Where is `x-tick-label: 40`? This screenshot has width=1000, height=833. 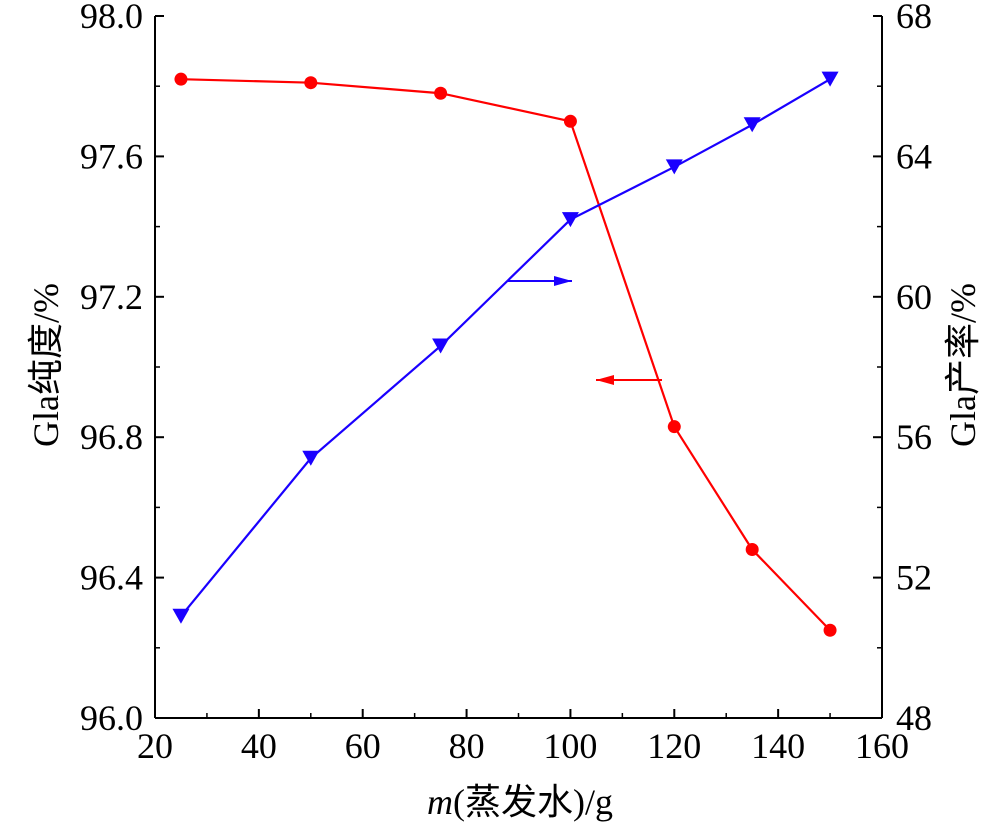
x-tick-label: 40 is located at coordinates (259, 746).